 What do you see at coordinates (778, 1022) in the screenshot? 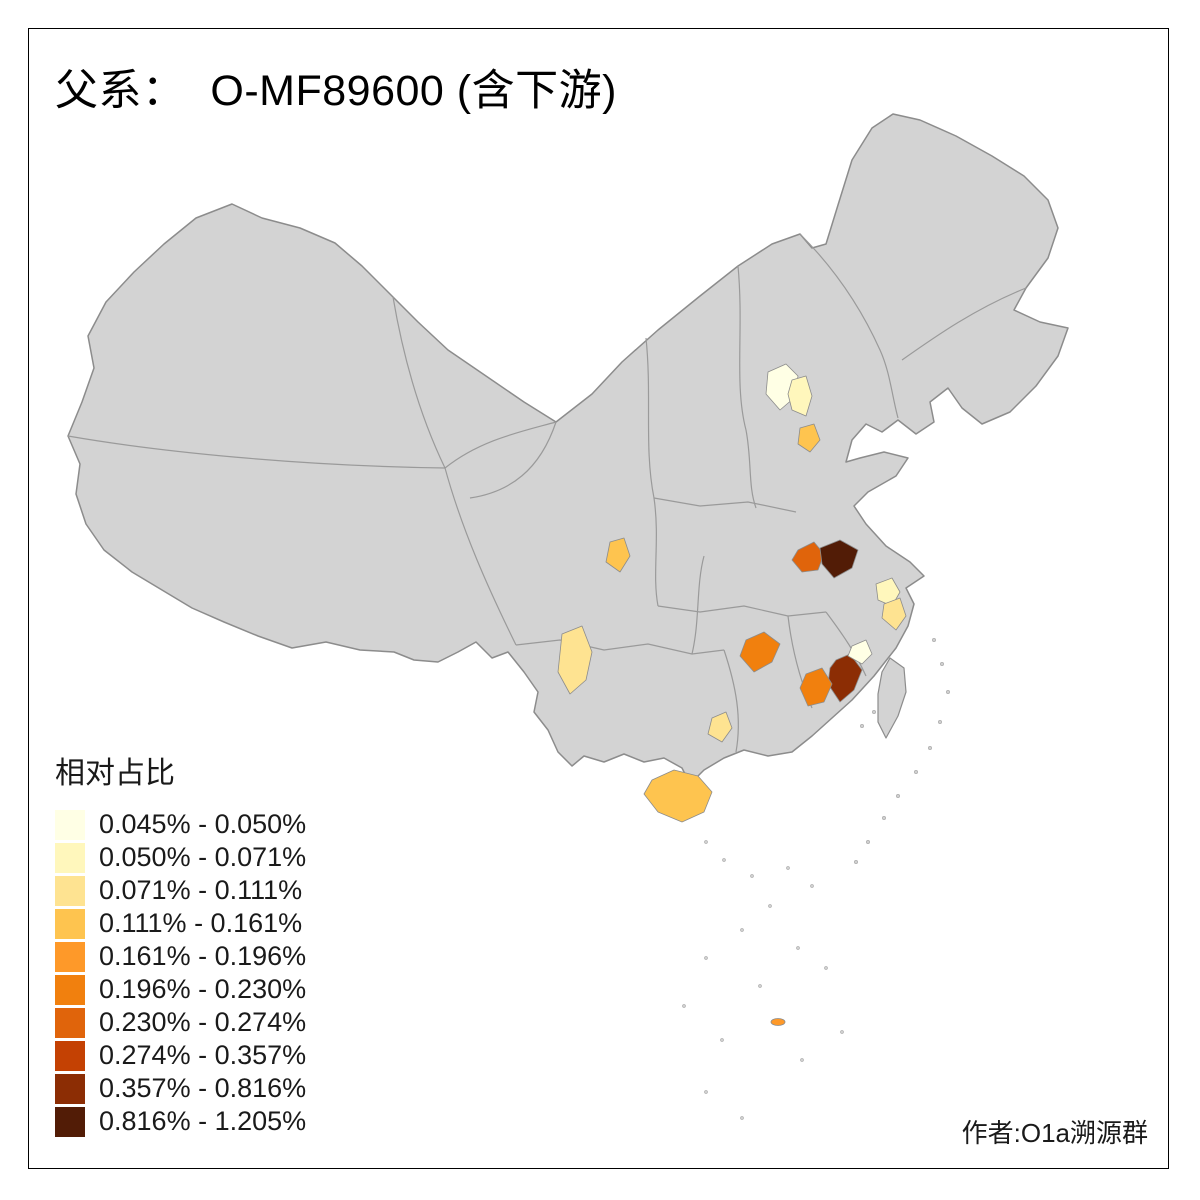
I see `region-south-china-sea-islet` at bounding box center [778, 1022].